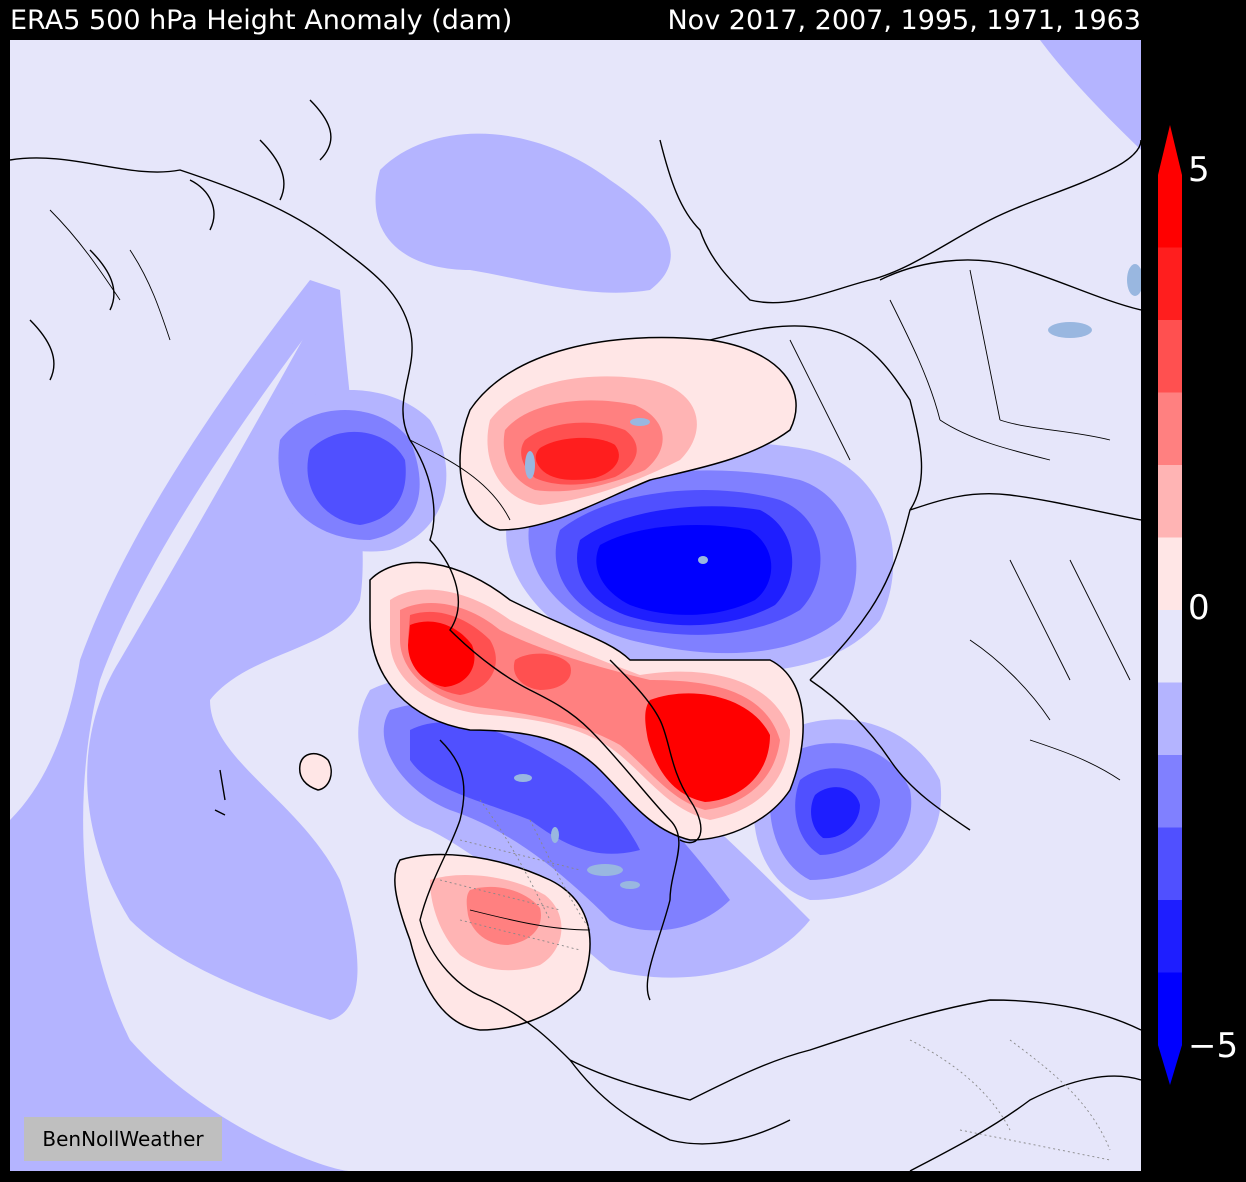 This screenshot has width=1246, height=1182. Describe the element at coordinates (835, 813) in the screenshot. I see `atlantic-negative-center` at that location.